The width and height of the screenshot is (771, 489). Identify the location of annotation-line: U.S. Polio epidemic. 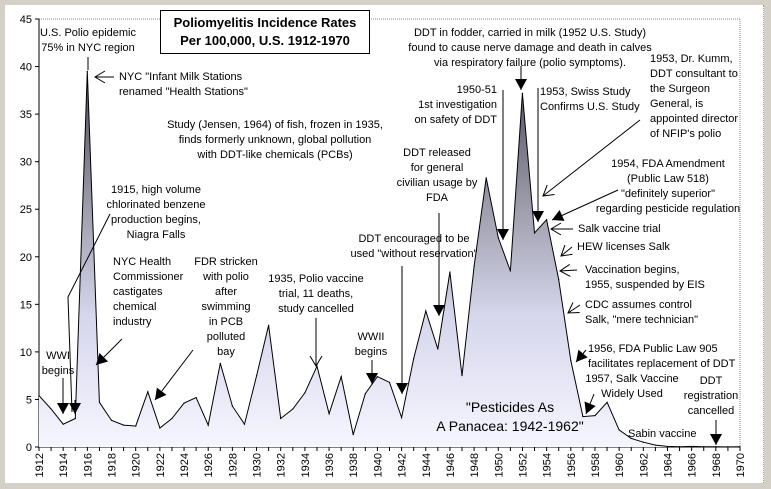
(88, 33).